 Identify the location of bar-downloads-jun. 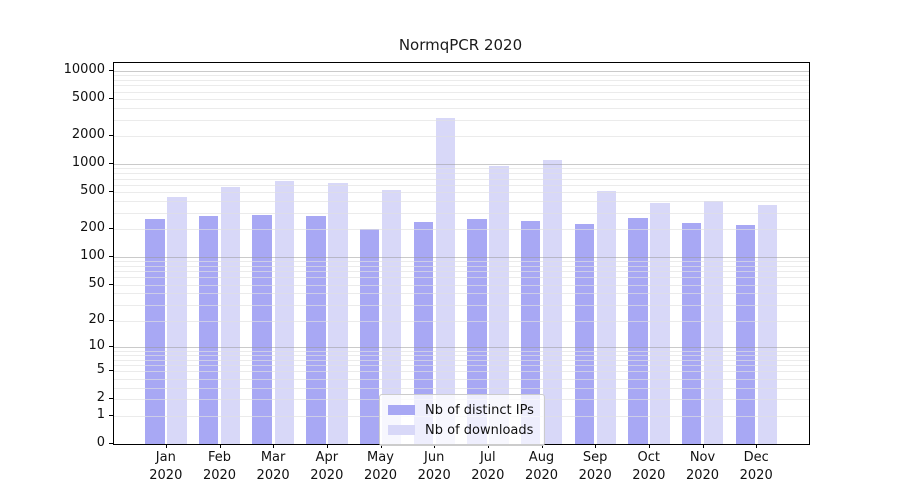
(445, 281).